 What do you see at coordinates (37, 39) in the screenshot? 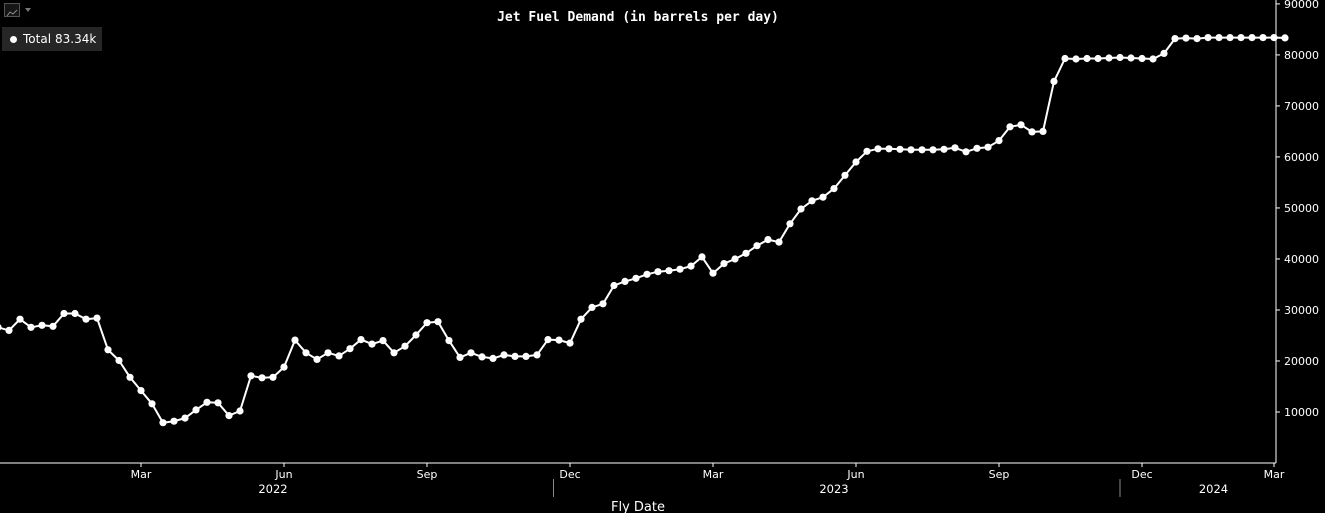
I see `legend-series-name: Total` at bounding box center [37, 39].